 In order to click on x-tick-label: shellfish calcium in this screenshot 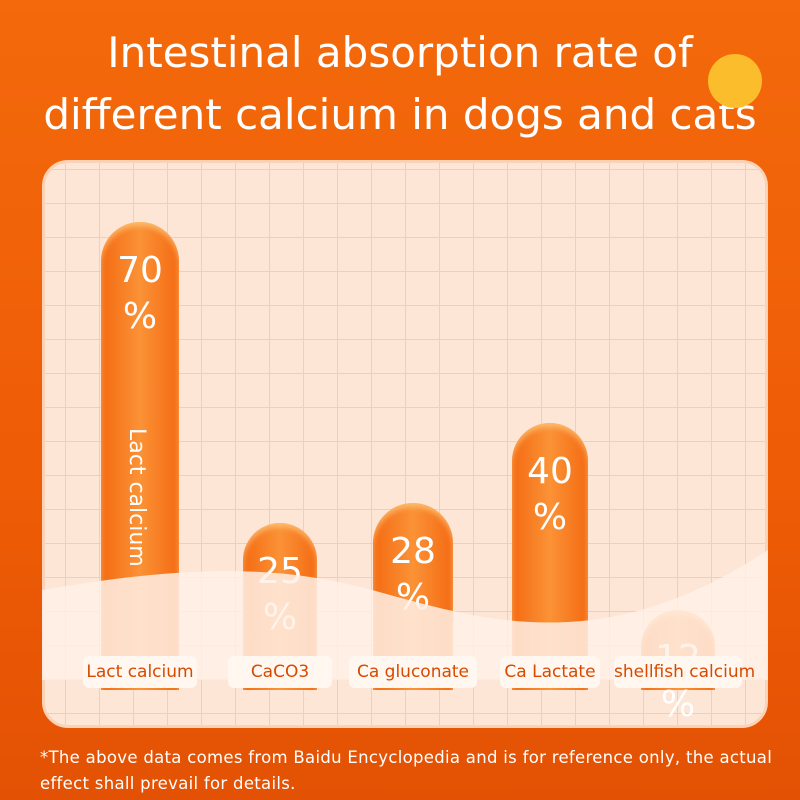, I will do `click(684, 672)`.